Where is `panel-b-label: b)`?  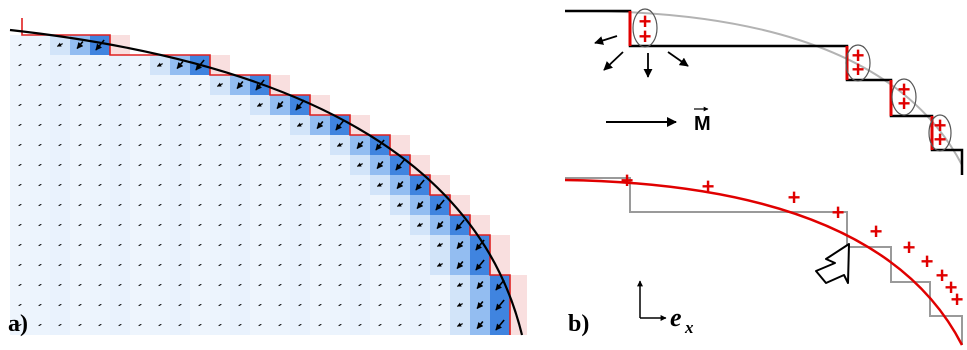 panel-b-label: b) is located at coordinates (578, 324).